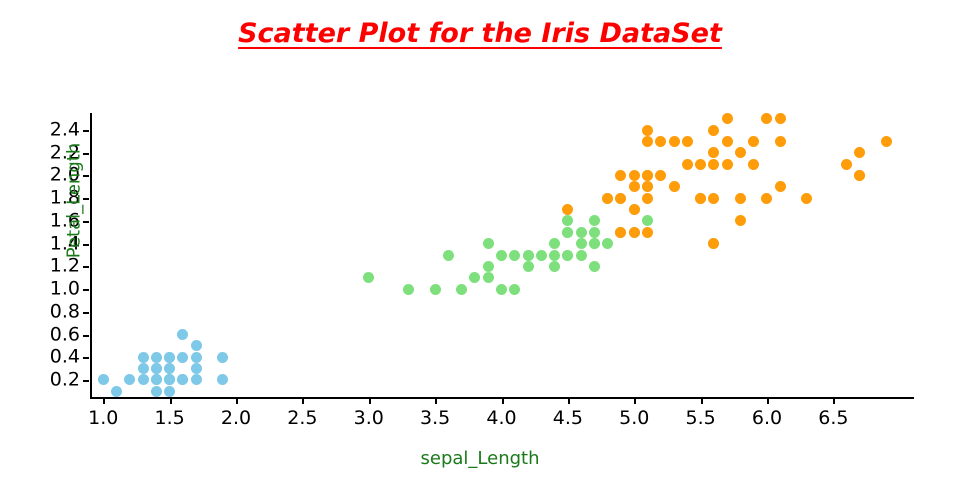 The width and height of the screenshot is (960, 500). Describe the element at coordinates (64, 243) in the screenshot. I see `y-tick-label: 1.4` at that location.